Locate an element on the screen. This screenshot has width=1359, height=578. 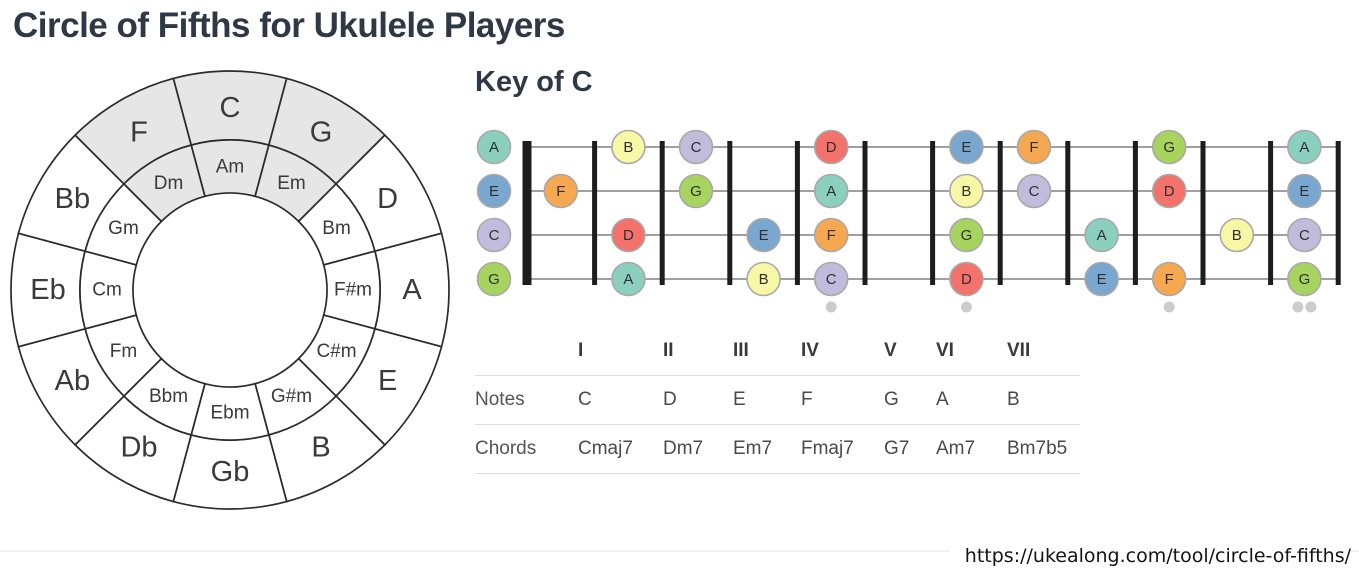
circle-segment-major-A is located at coordinates (411, 290).